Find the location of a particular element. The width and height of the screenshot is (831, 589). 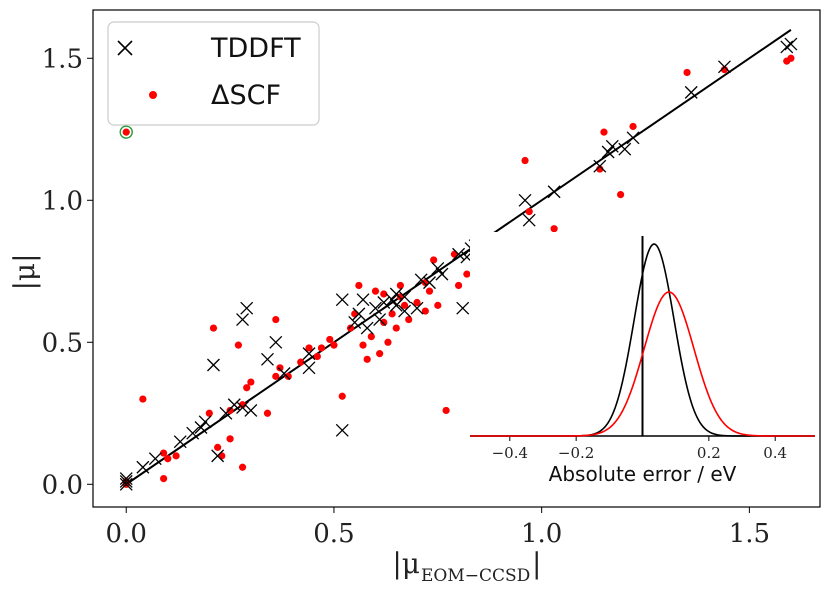

inset-curve-dscf is located at coordinates (642, 364).